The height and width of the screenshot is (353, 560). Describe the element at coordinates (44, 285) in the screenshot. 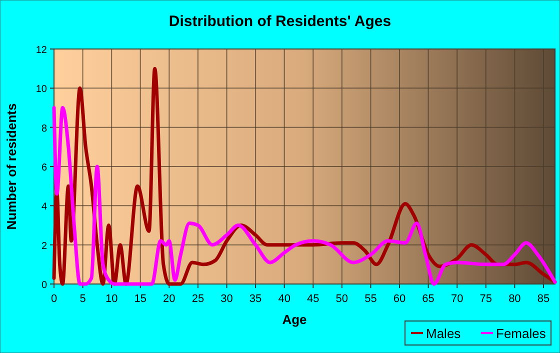

I see `y-tick-label: 0` at that location.